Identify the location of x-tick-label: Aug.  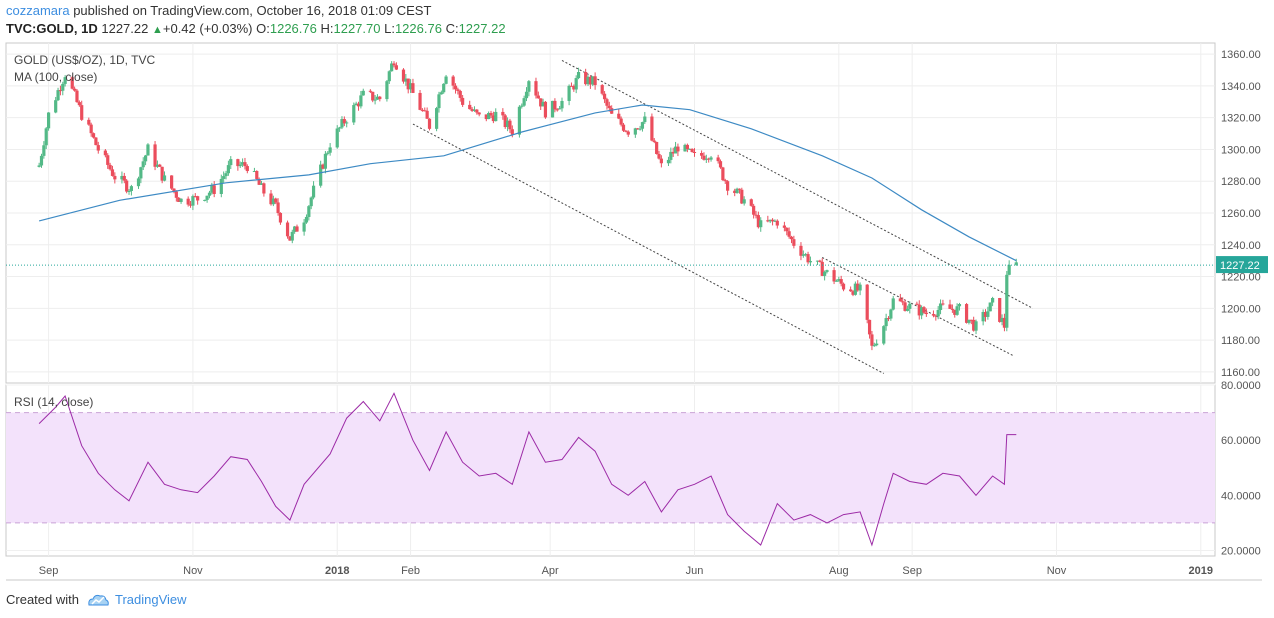
(839, 571).